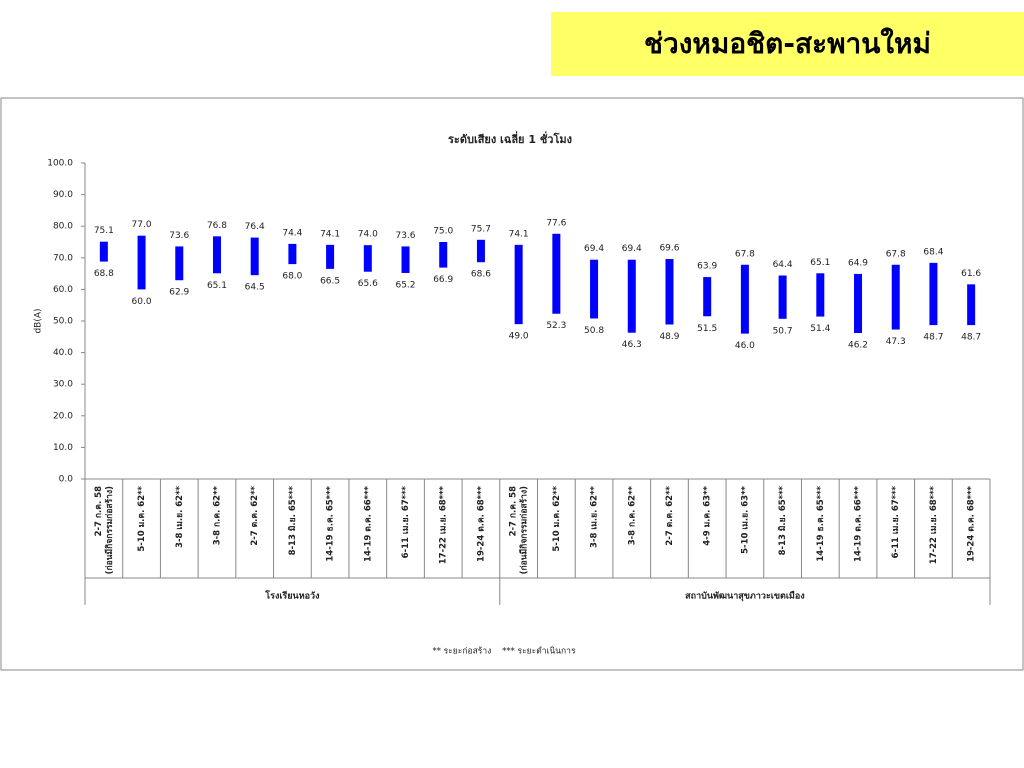  I want to click on y-tick-label: 10.0, so click(63, 448).